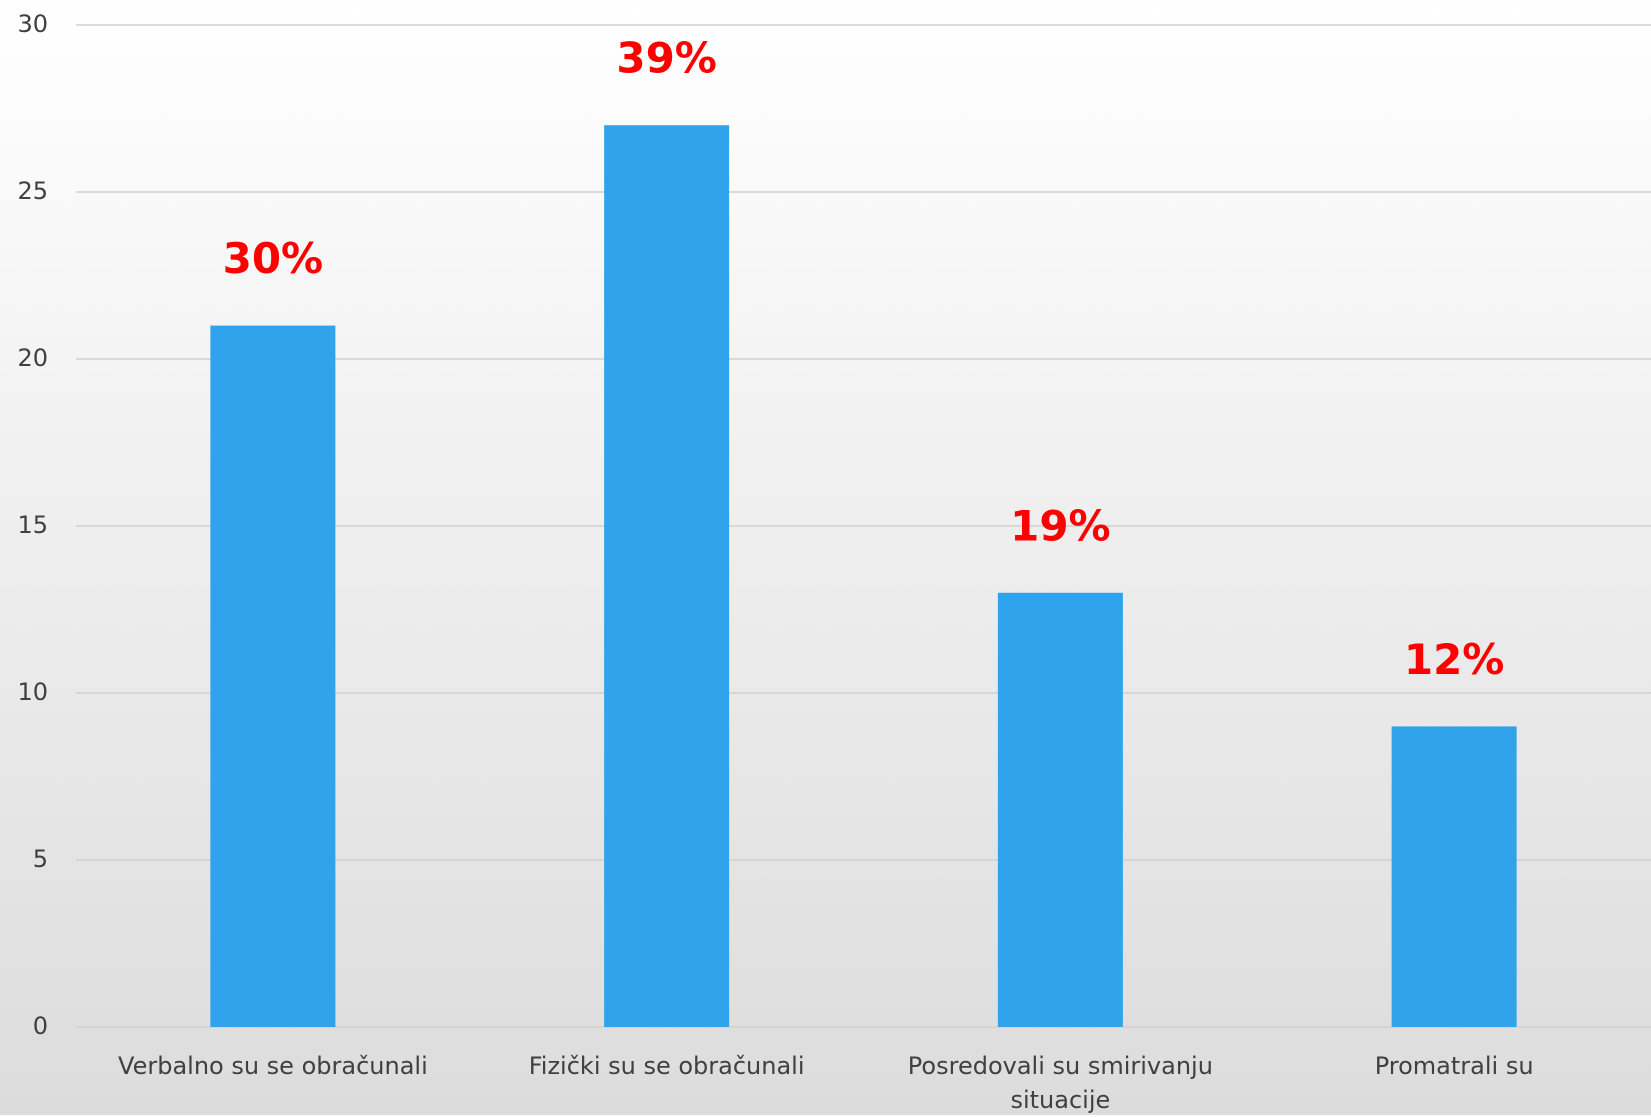 The image size is (1651, 1117). Describe the element at coordinates (1060, 525) in the screenshot. I see `percent-label: 19%` at that location.